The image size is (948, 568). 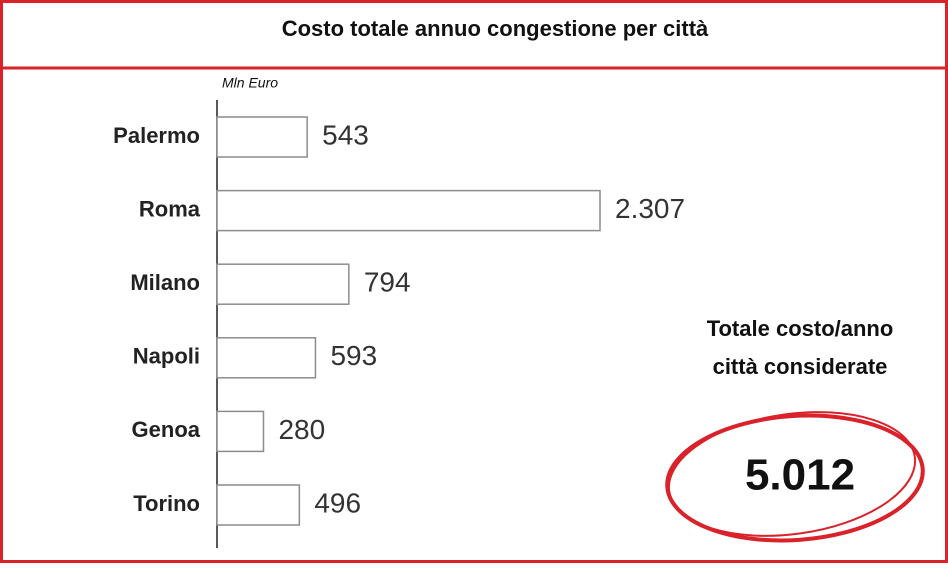 What do you see at coordinates (301, 429) in the screenshot?
I see `value-label: 280` at bounding box center [301, 429].